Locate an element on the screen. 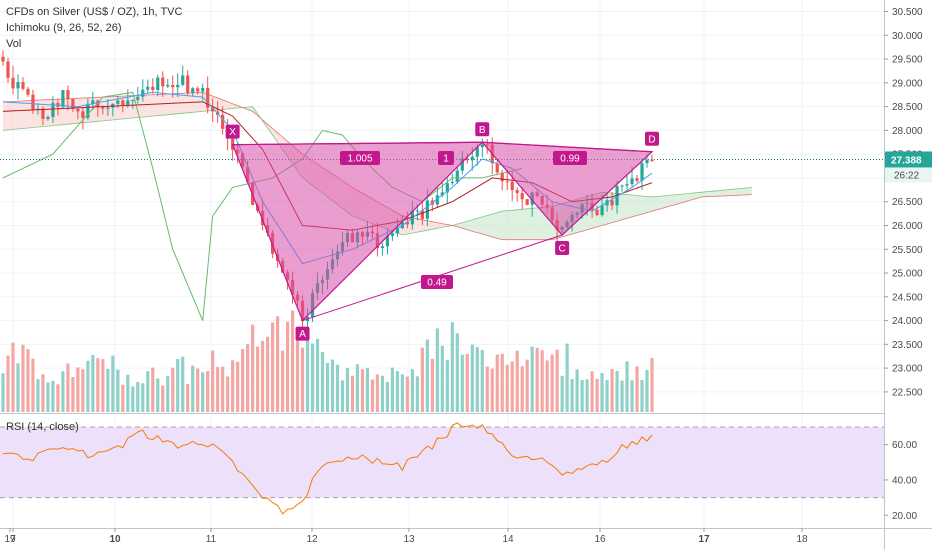 The width and height of the screenshot is (932, 550). time-tick-label: 14 is located at coordinates (508, 539).